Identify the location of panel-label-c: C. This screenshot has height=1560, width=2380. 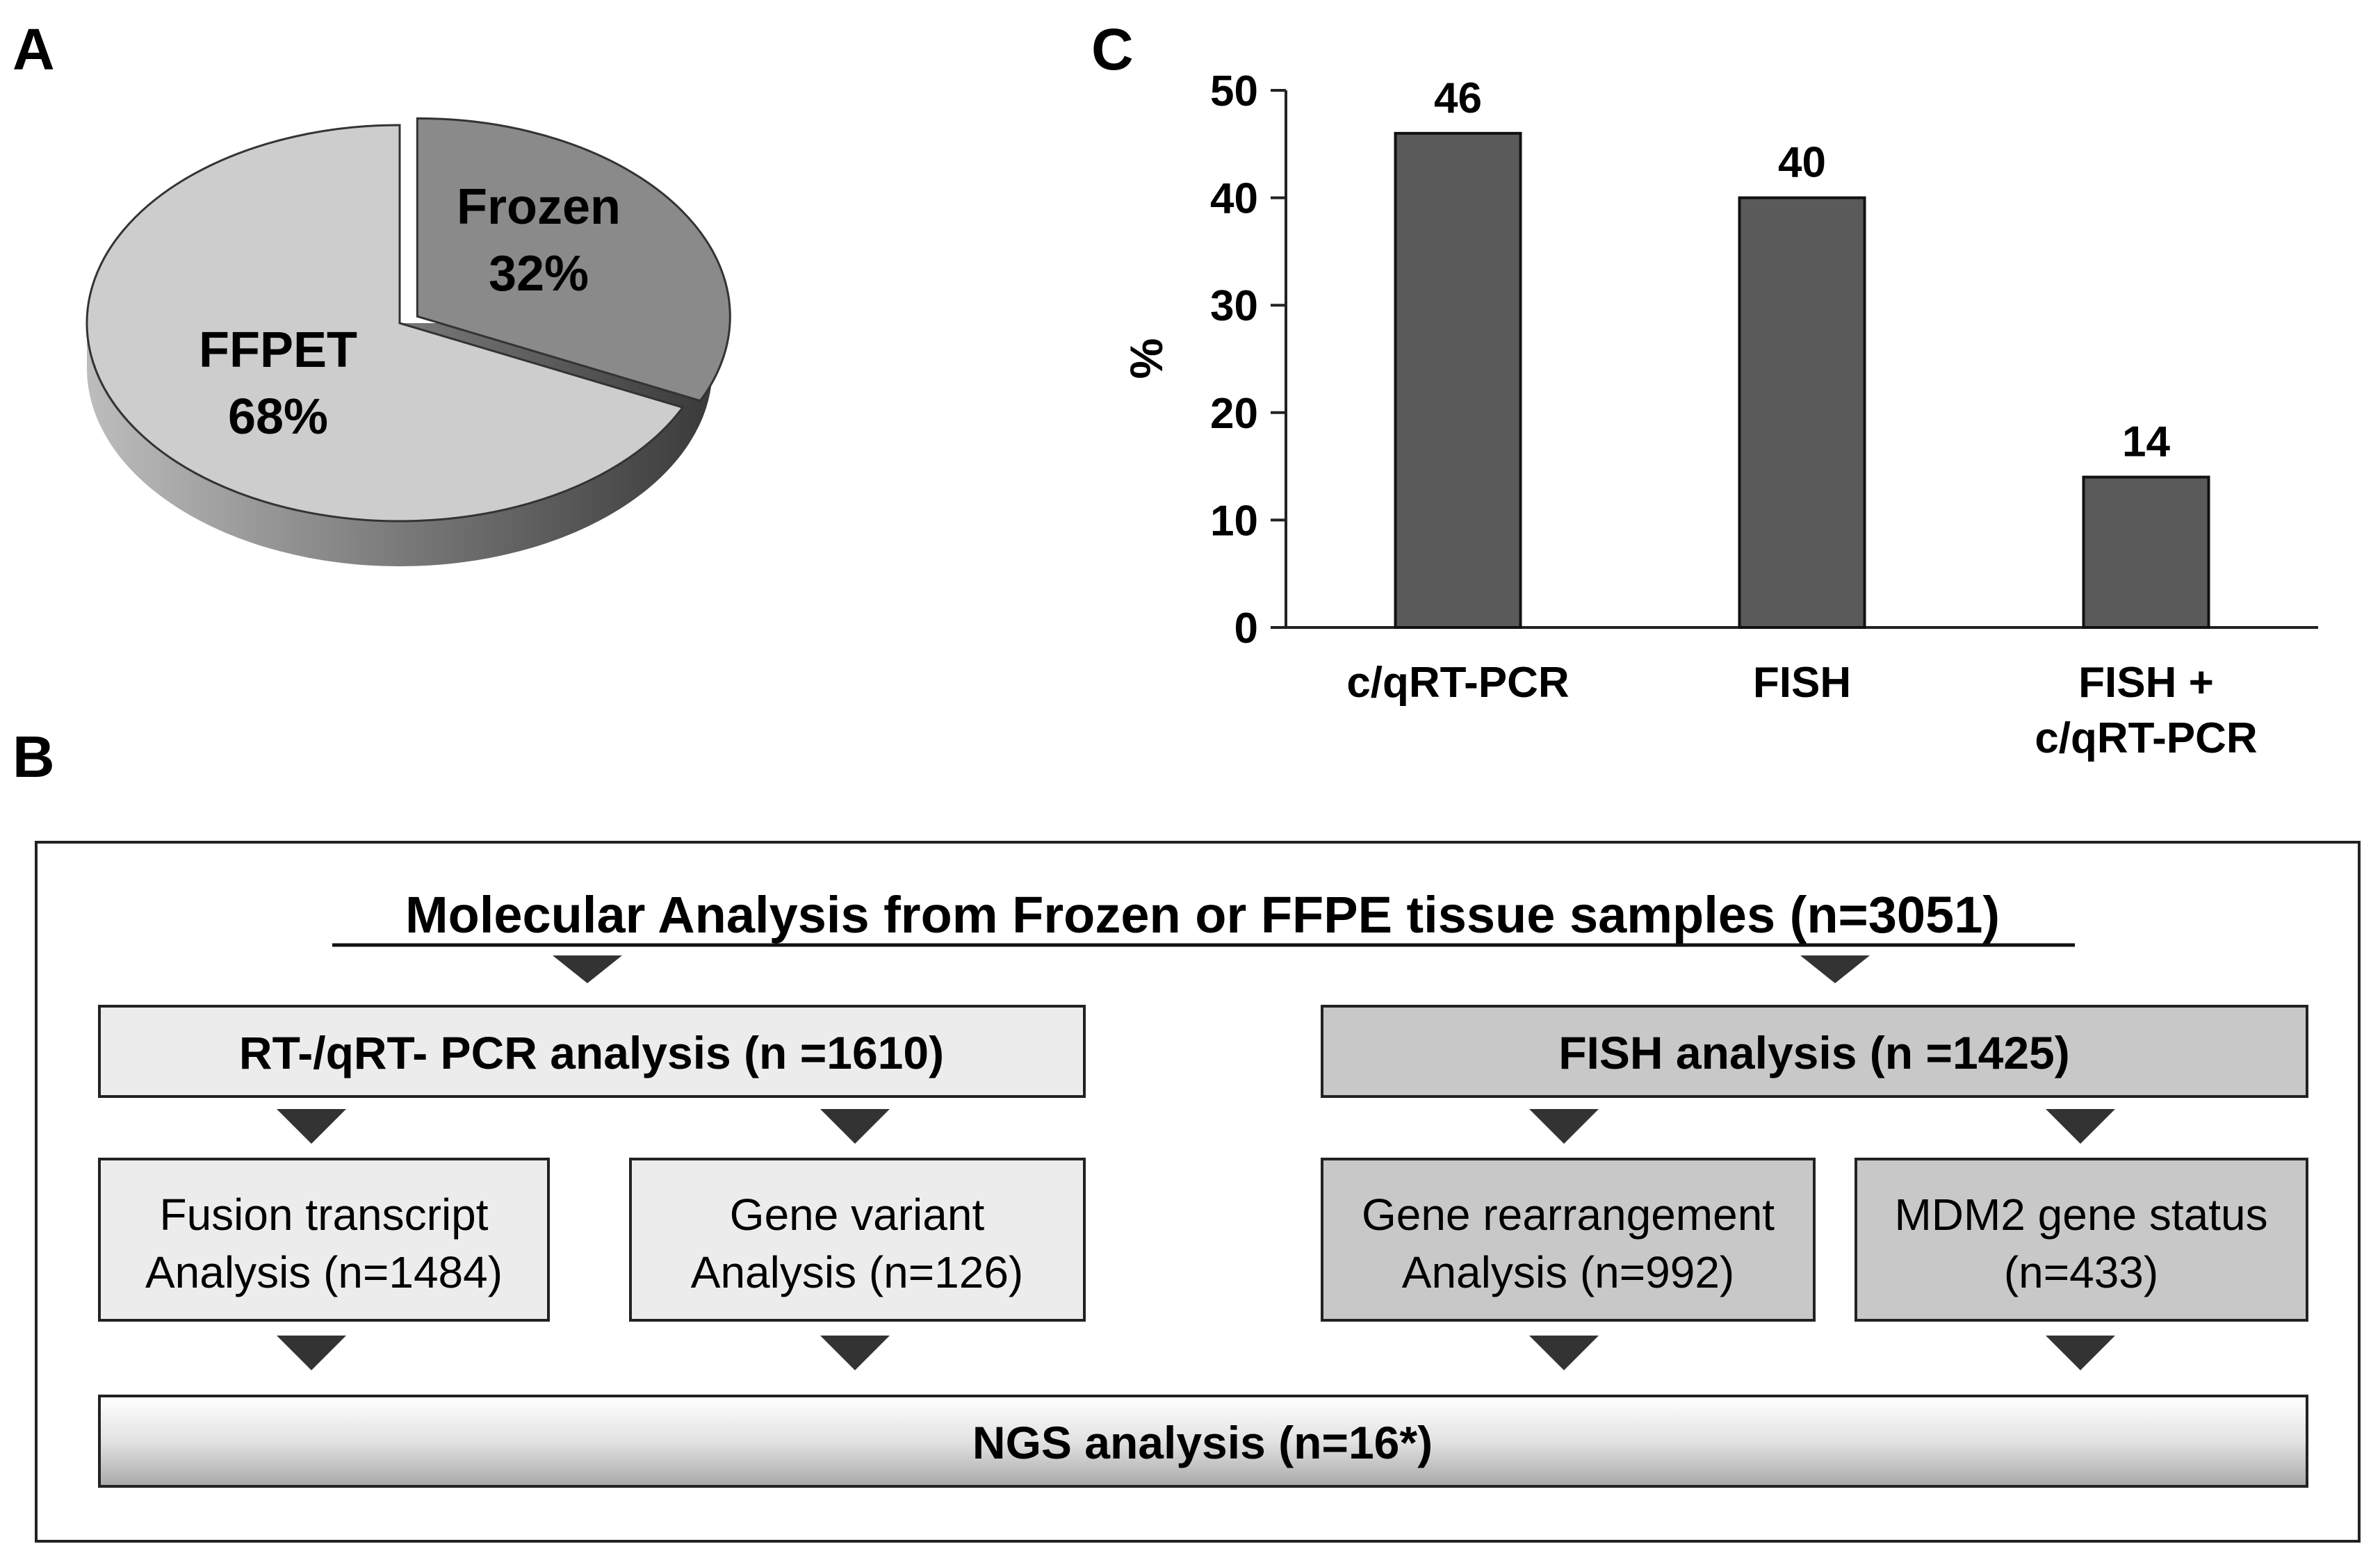
(1112, 49).